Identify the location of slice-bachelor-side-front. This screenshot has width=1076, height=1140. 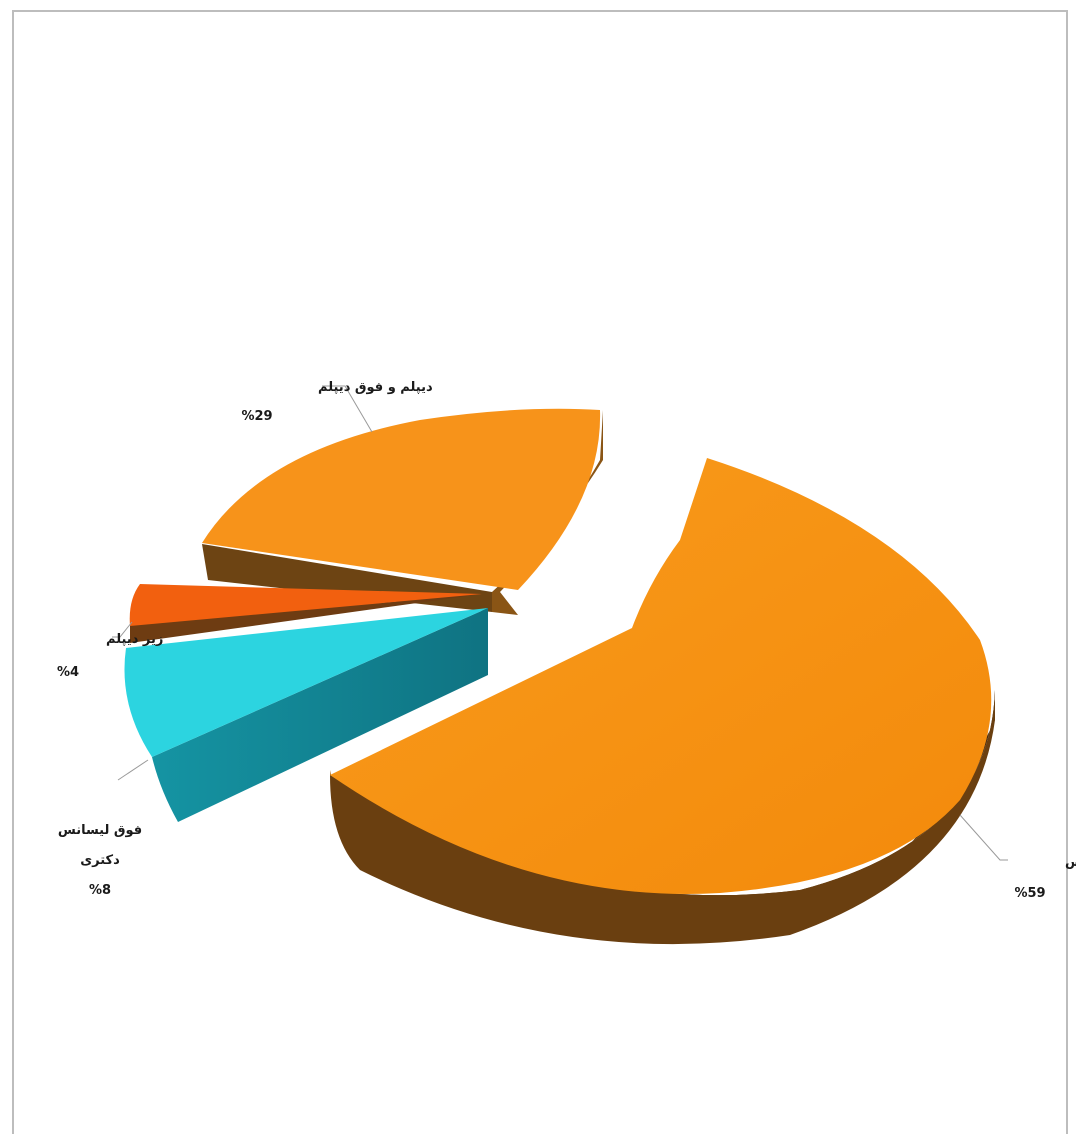
(662, 817).